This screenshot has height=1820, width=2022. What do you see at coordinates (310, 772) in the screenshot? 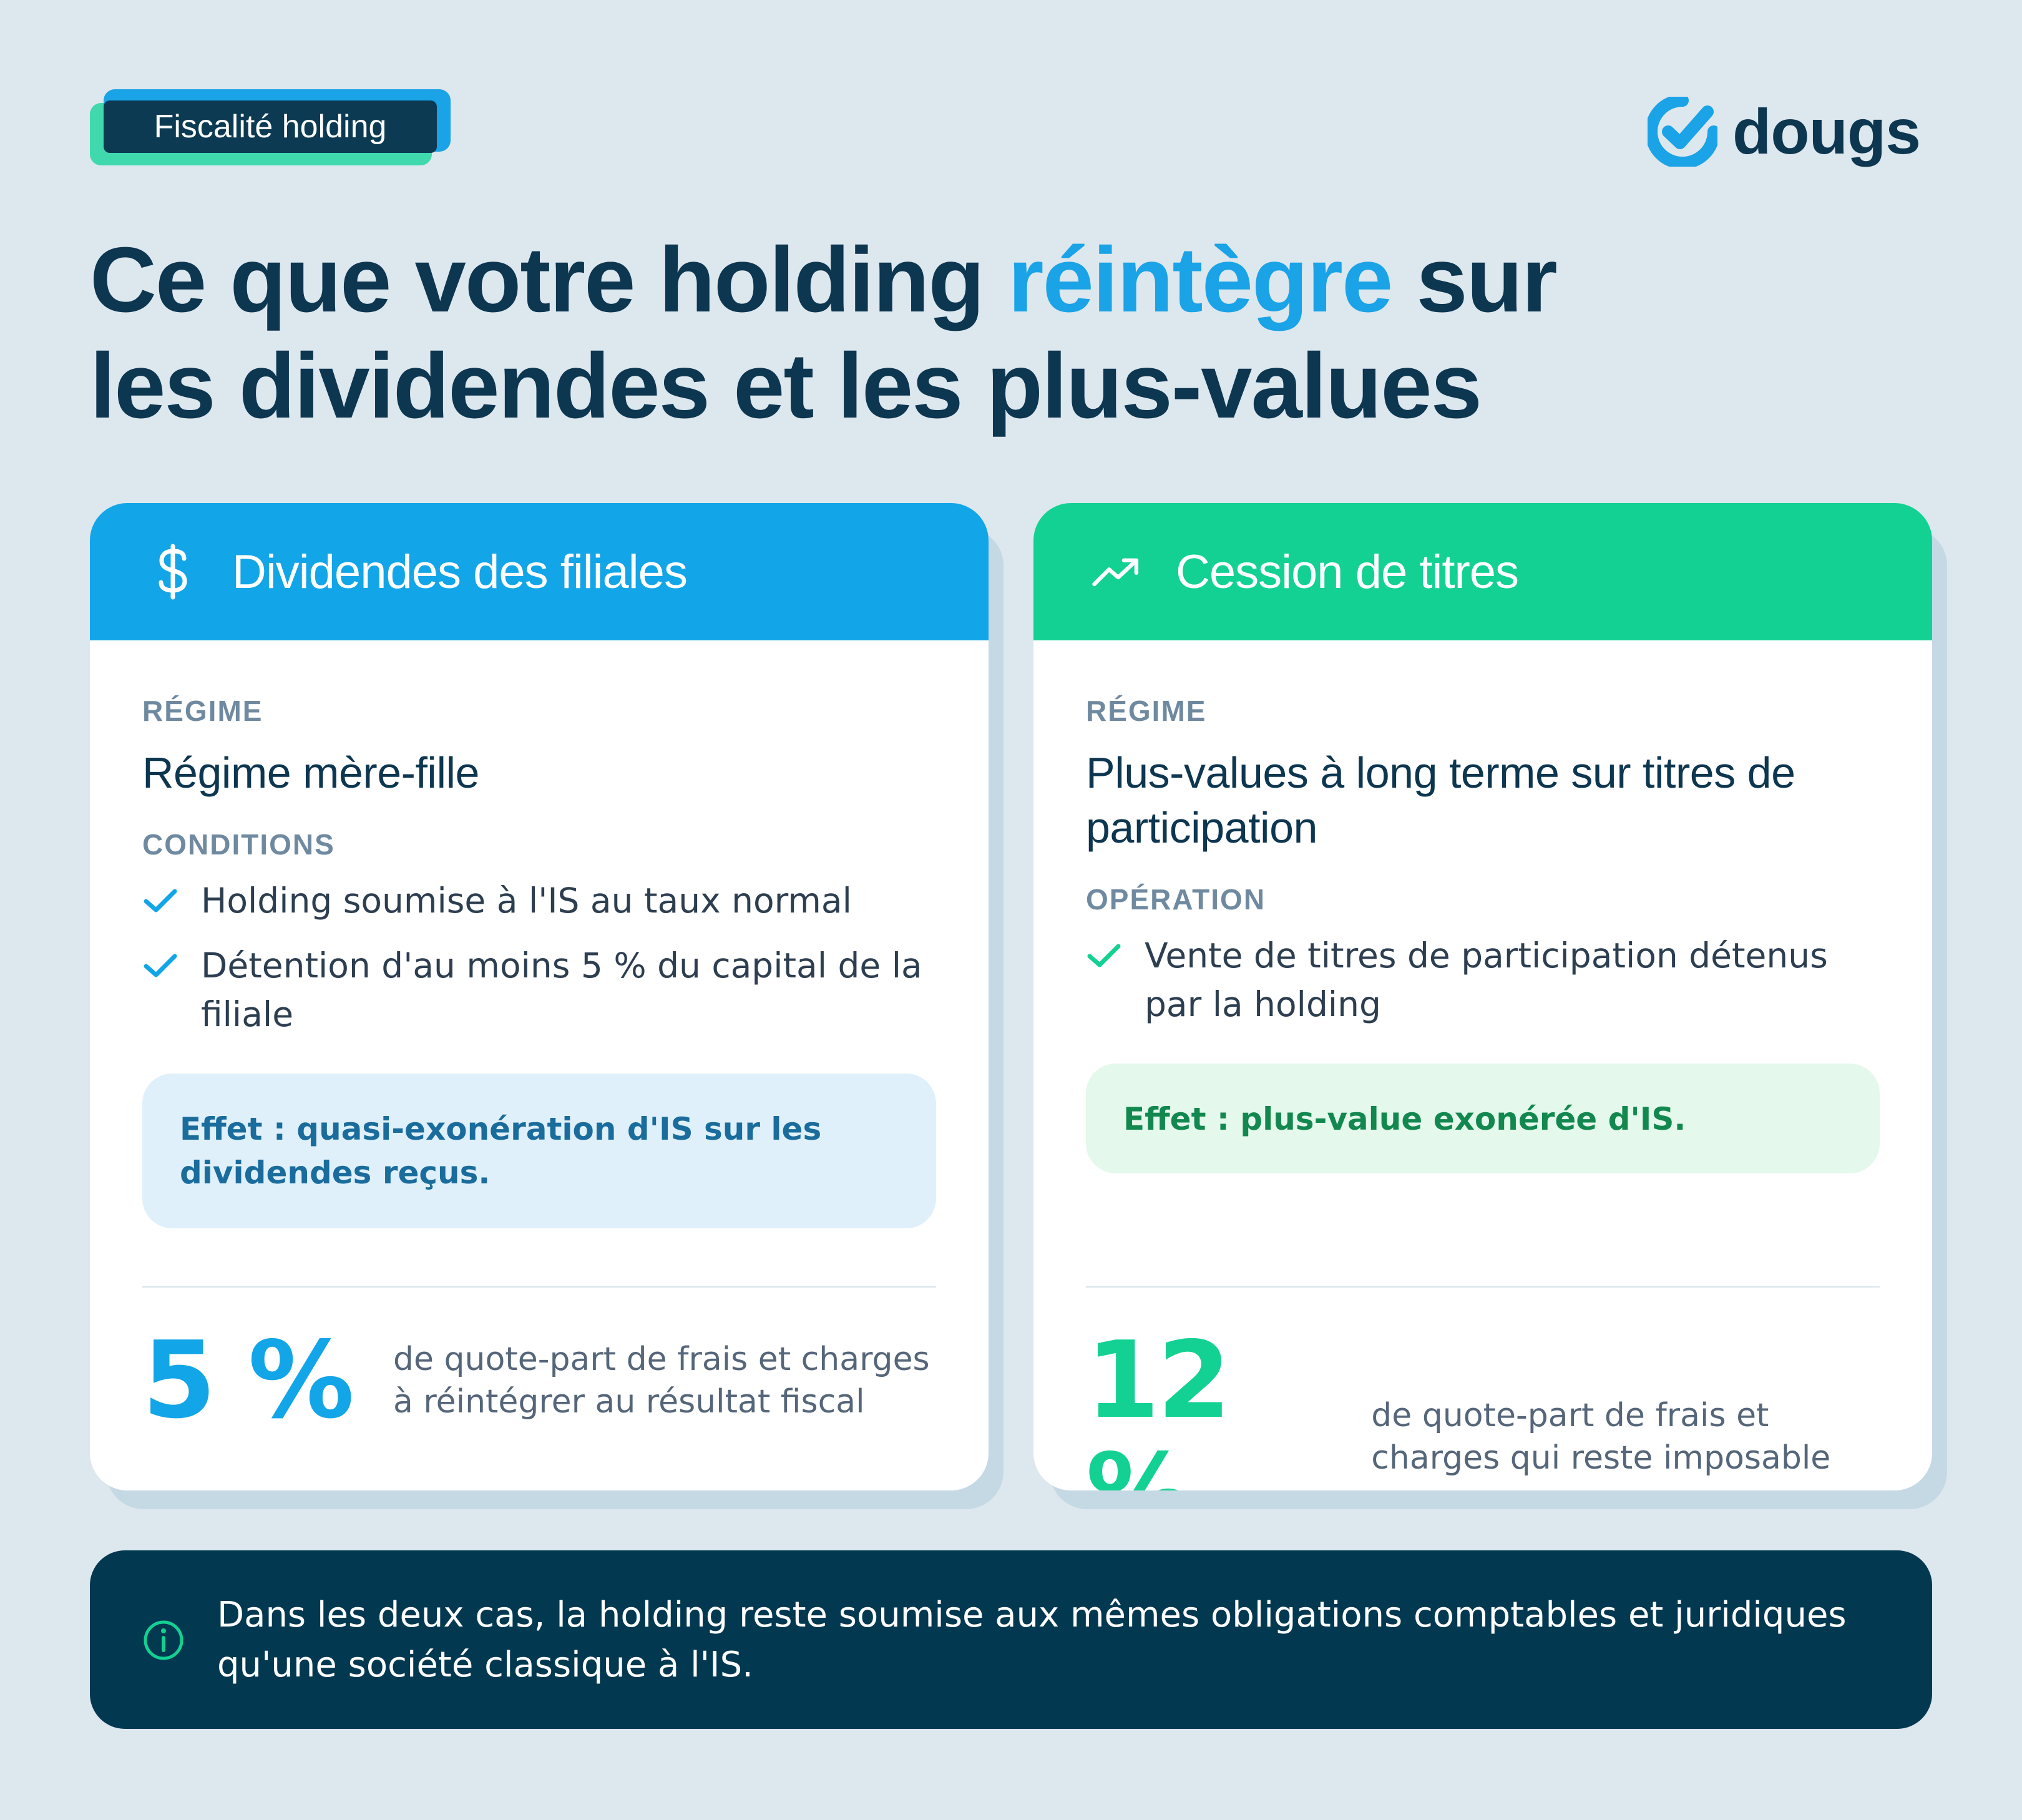
I see `regime-value: Régime mère-fille` at bounding box center [310, 772].